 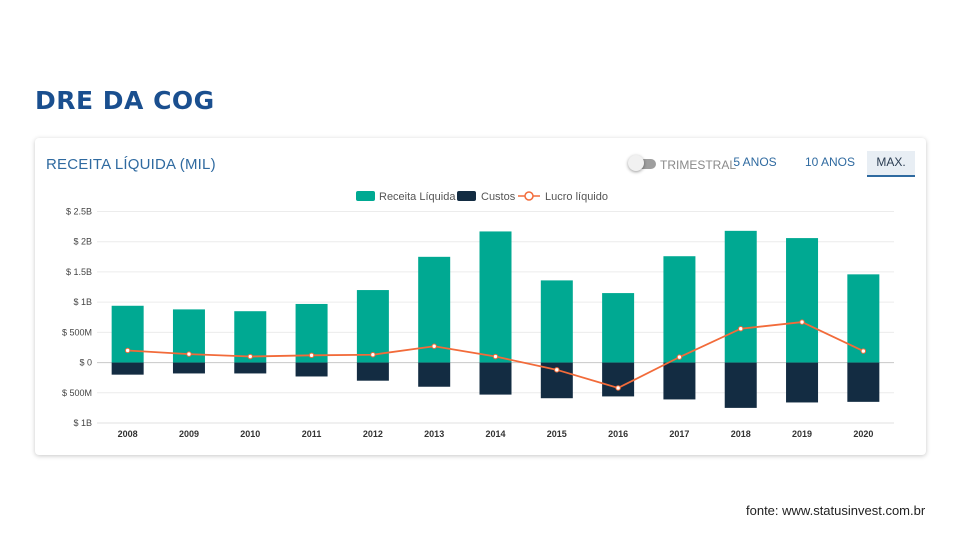 What do you see at coordinates (679, 434) in the screenshot?
I see `x-tick-label: 2017` at bounding box center [679, 434].